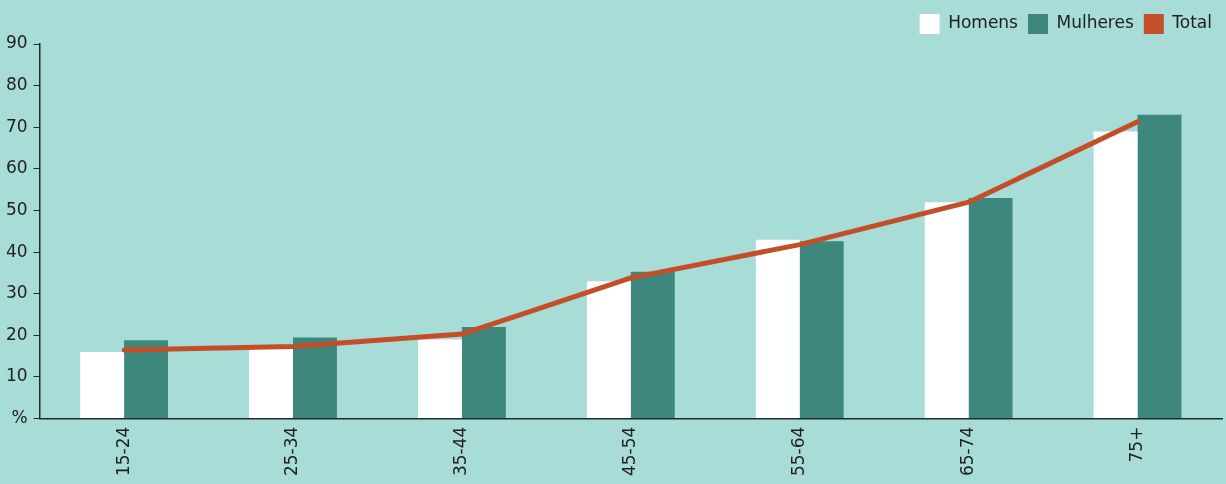 The image size is (1226, 484). What do you see at coordinates (122, 451) in the screenshot?
I see `x-tick-label: 15-24` at bounding box center [122, 451].